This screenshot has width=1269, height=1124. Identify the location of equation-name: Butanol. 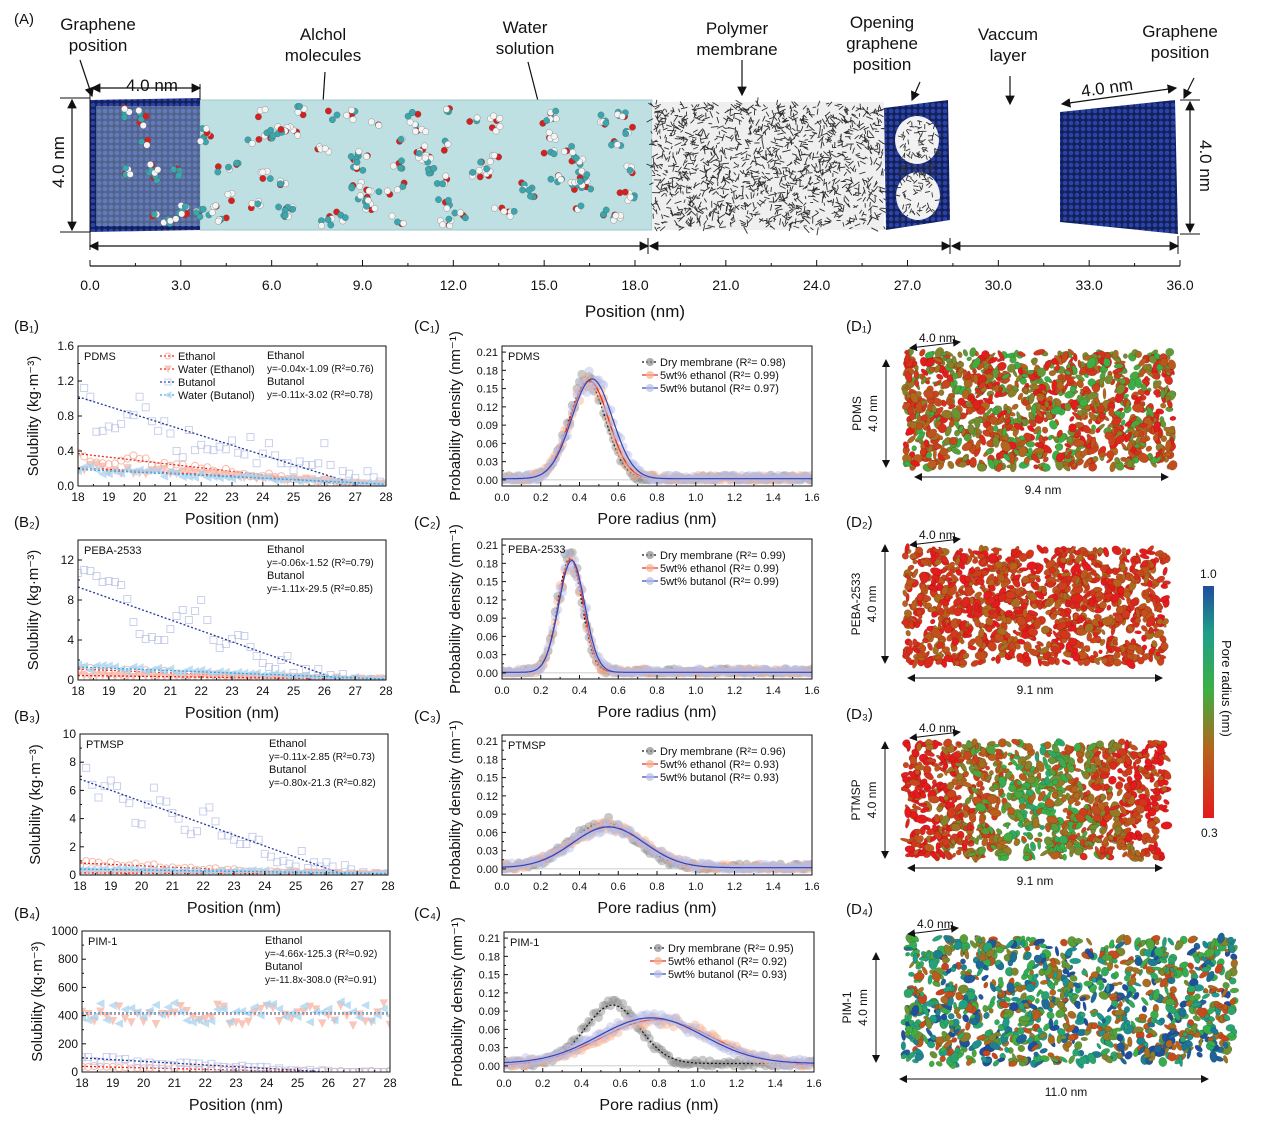
(285, 382).